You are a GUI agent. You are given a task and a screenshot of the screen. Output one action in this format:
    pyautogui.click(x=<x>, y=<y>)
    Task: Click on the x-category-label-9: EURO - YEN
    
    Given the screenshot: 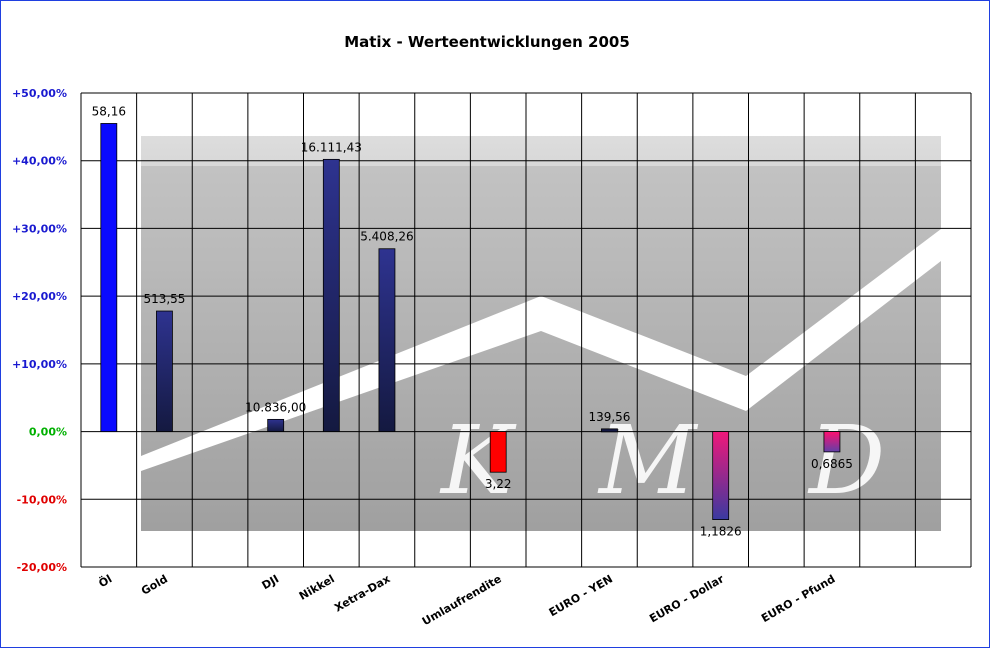 What is the action you would take?
    pyautogui.click(x=581, y=595)
    